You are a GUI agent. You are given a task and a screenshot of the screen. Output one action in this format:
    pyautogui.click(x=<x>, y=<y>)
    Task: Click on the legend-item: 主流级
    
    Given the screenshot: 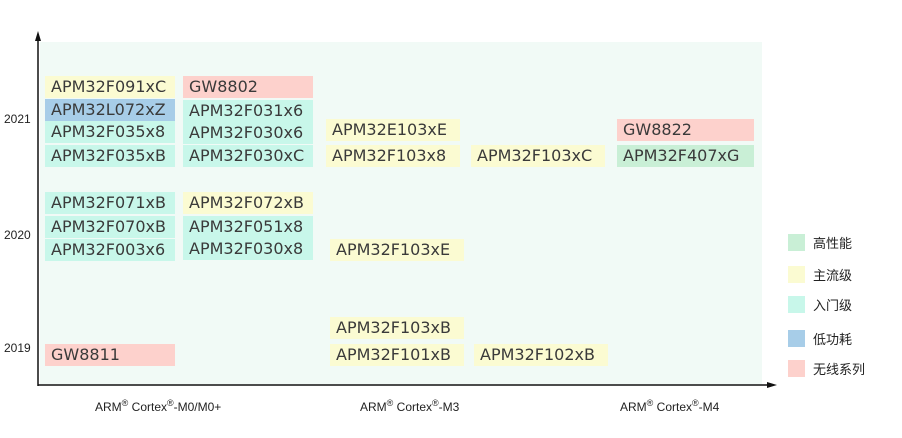 What is the action you would take?
    pyautogui.click(x=820, y=274)
    